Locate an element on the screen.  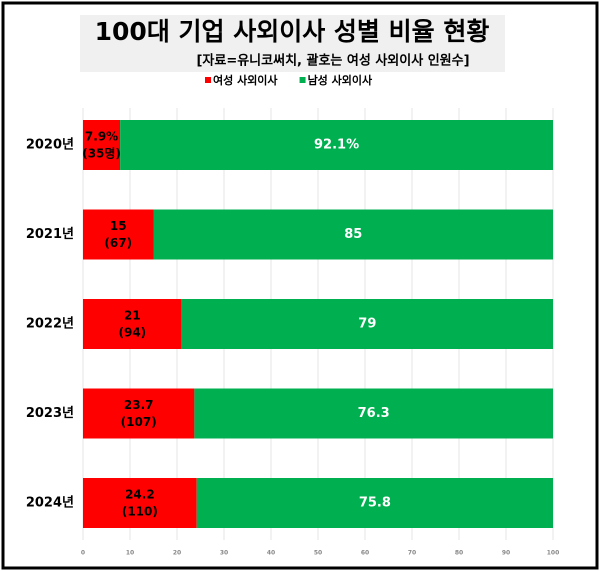
count-label: (110) is located at coordinates (140, 512).